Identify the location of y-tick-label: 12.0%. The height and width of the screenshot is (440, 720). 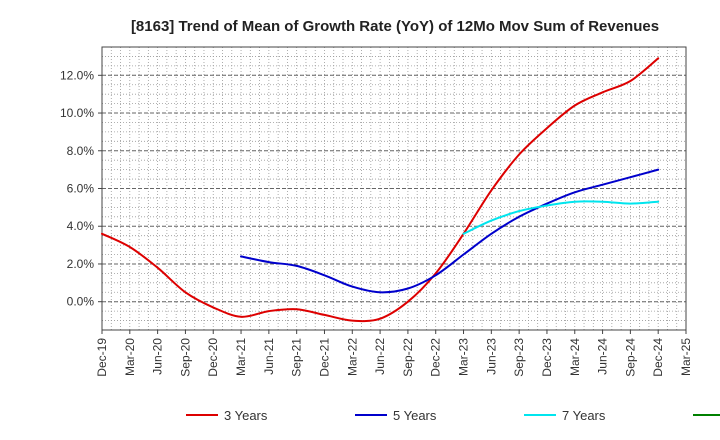
(77, 75).